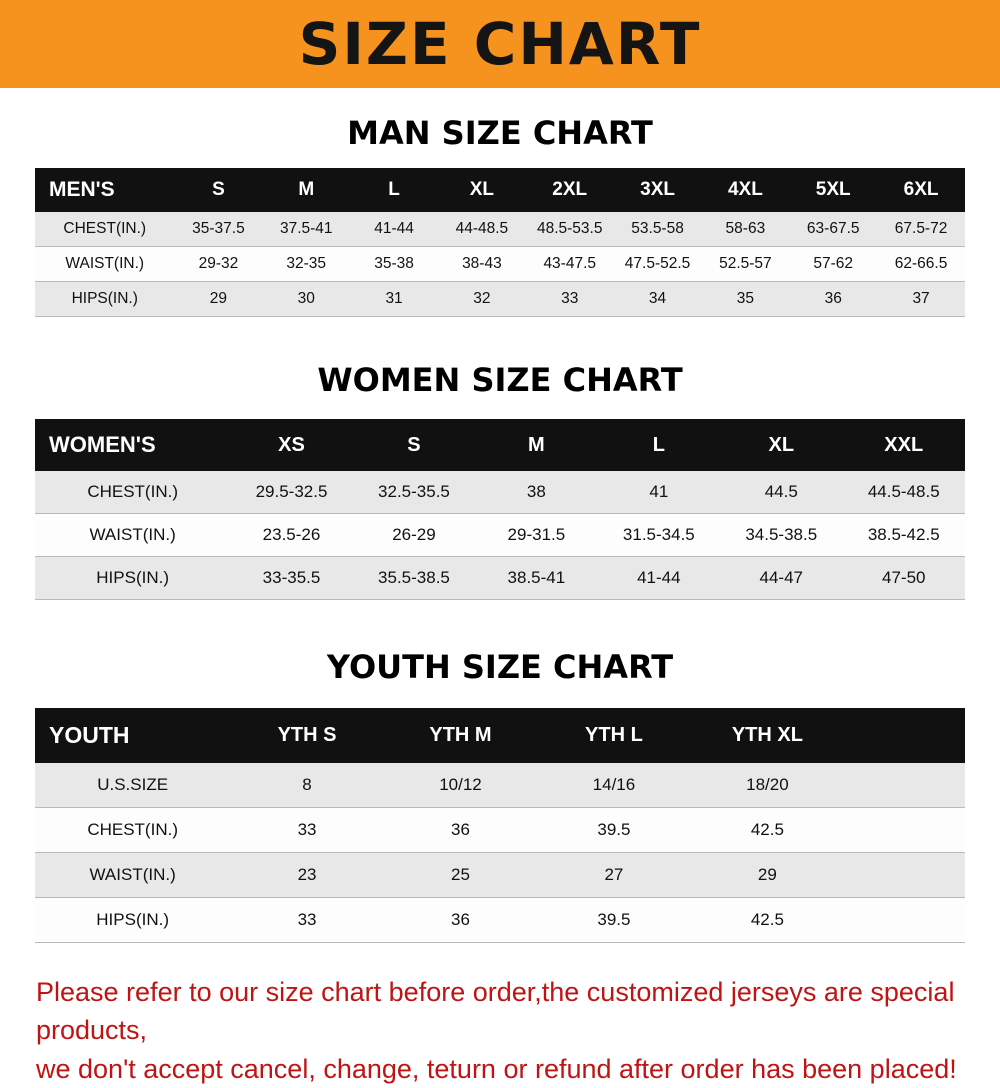 Image resolution: width=1000 pixels, height=1088 pixels. Describe the element at coordinates (903, 535) in the screenshot. I see `size-value-cell: 38.5-42.5` at that location.